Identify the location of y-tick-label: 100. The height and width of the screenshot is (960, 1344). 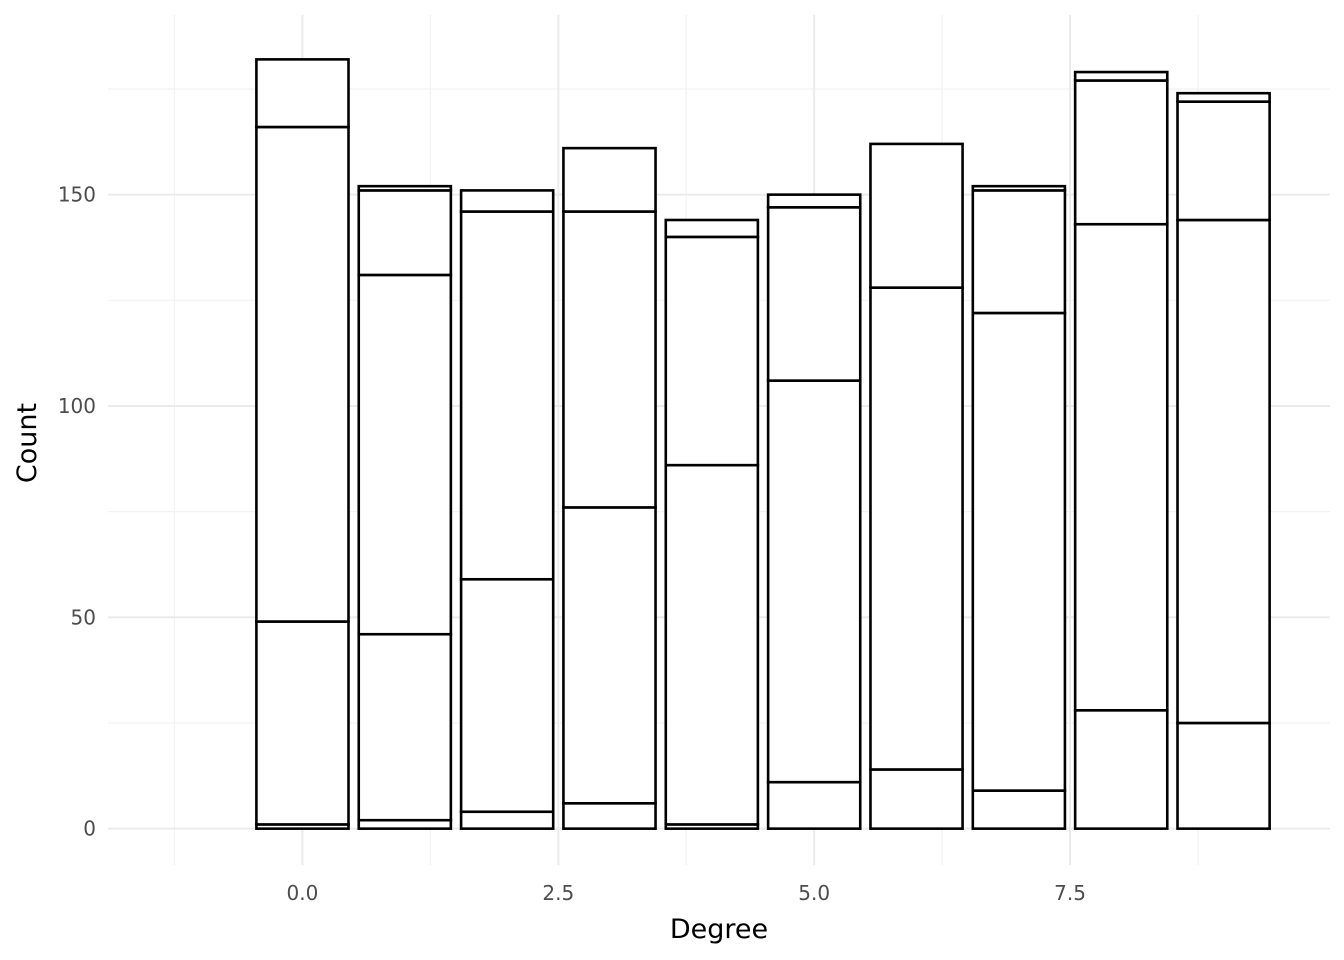
(77, 406).